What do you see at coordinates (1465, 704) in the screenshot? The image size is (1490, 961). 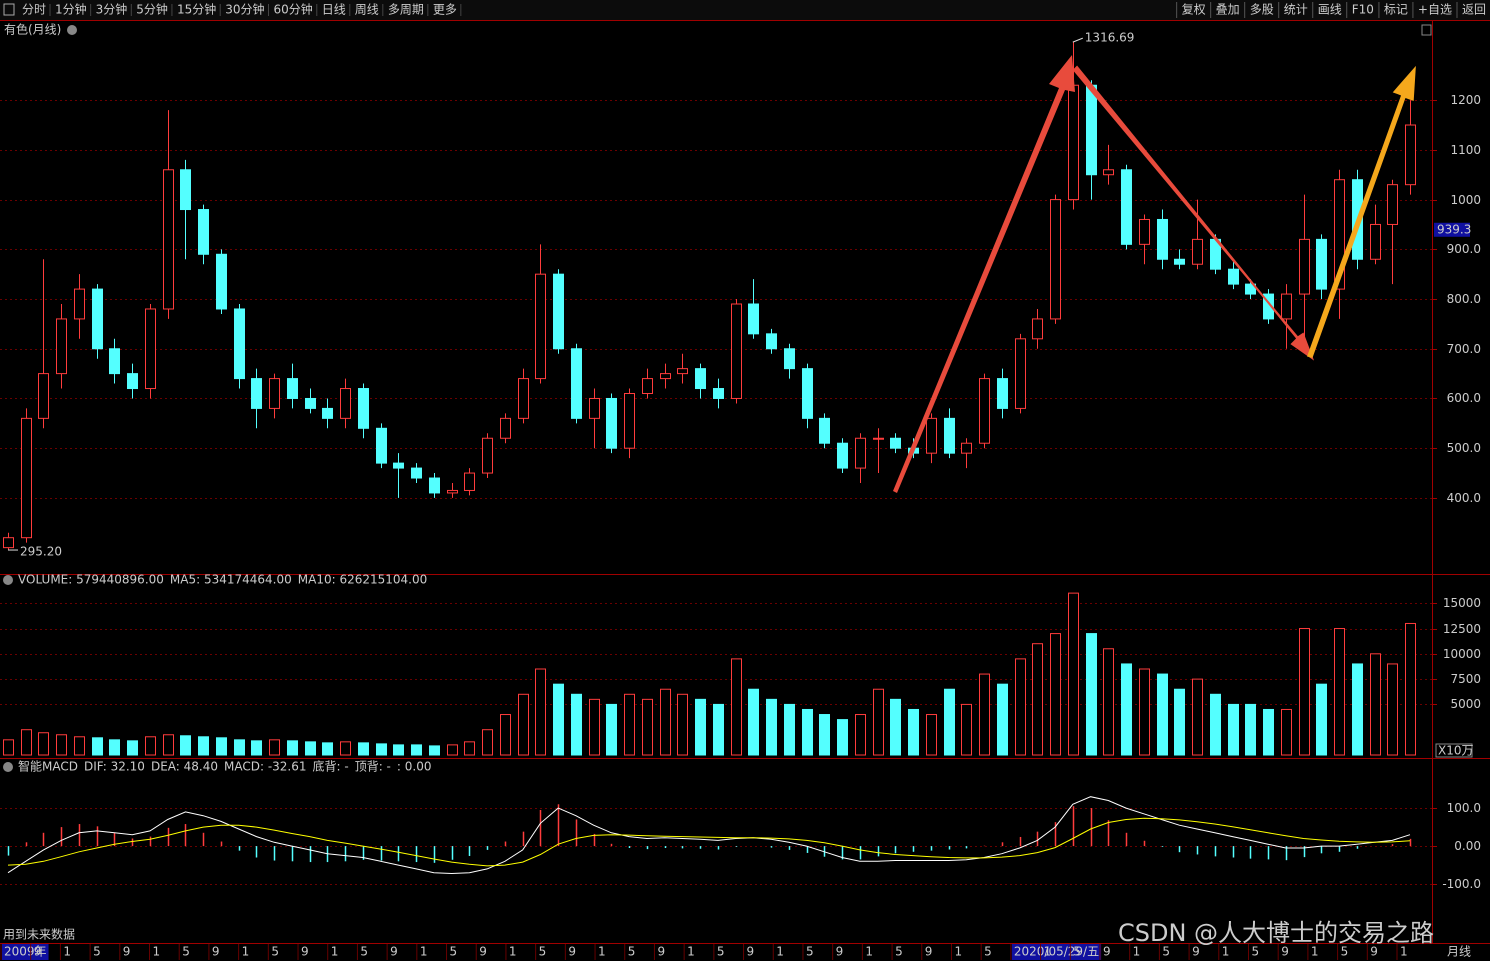 I see `y-tick-label: 5000` at bounding box center [1465, 704].